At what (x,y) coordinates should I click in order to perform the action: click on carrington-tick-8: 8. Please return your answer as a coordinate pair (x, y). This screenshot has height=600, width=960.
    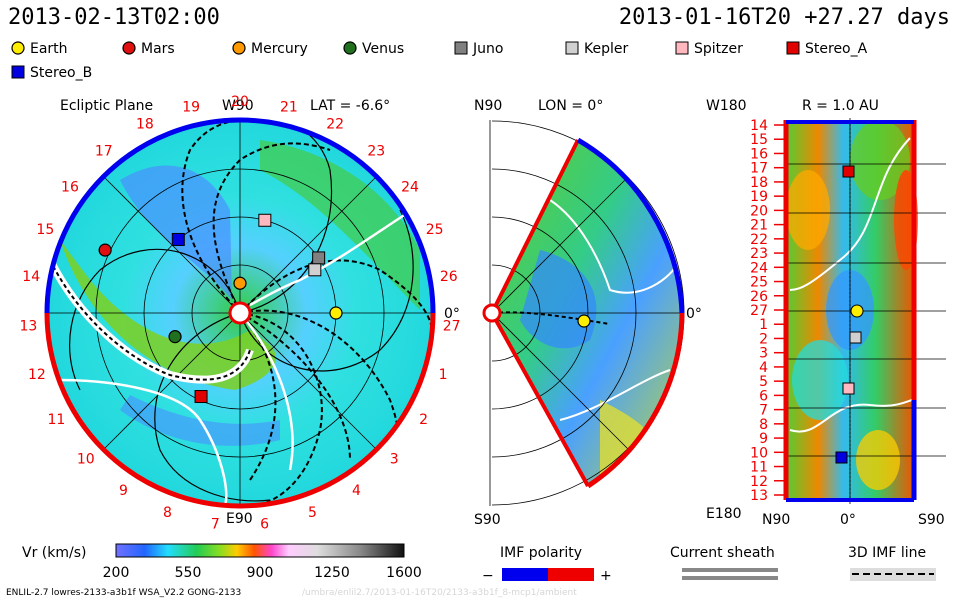
    Looking at the image, I should click on (167, 513).